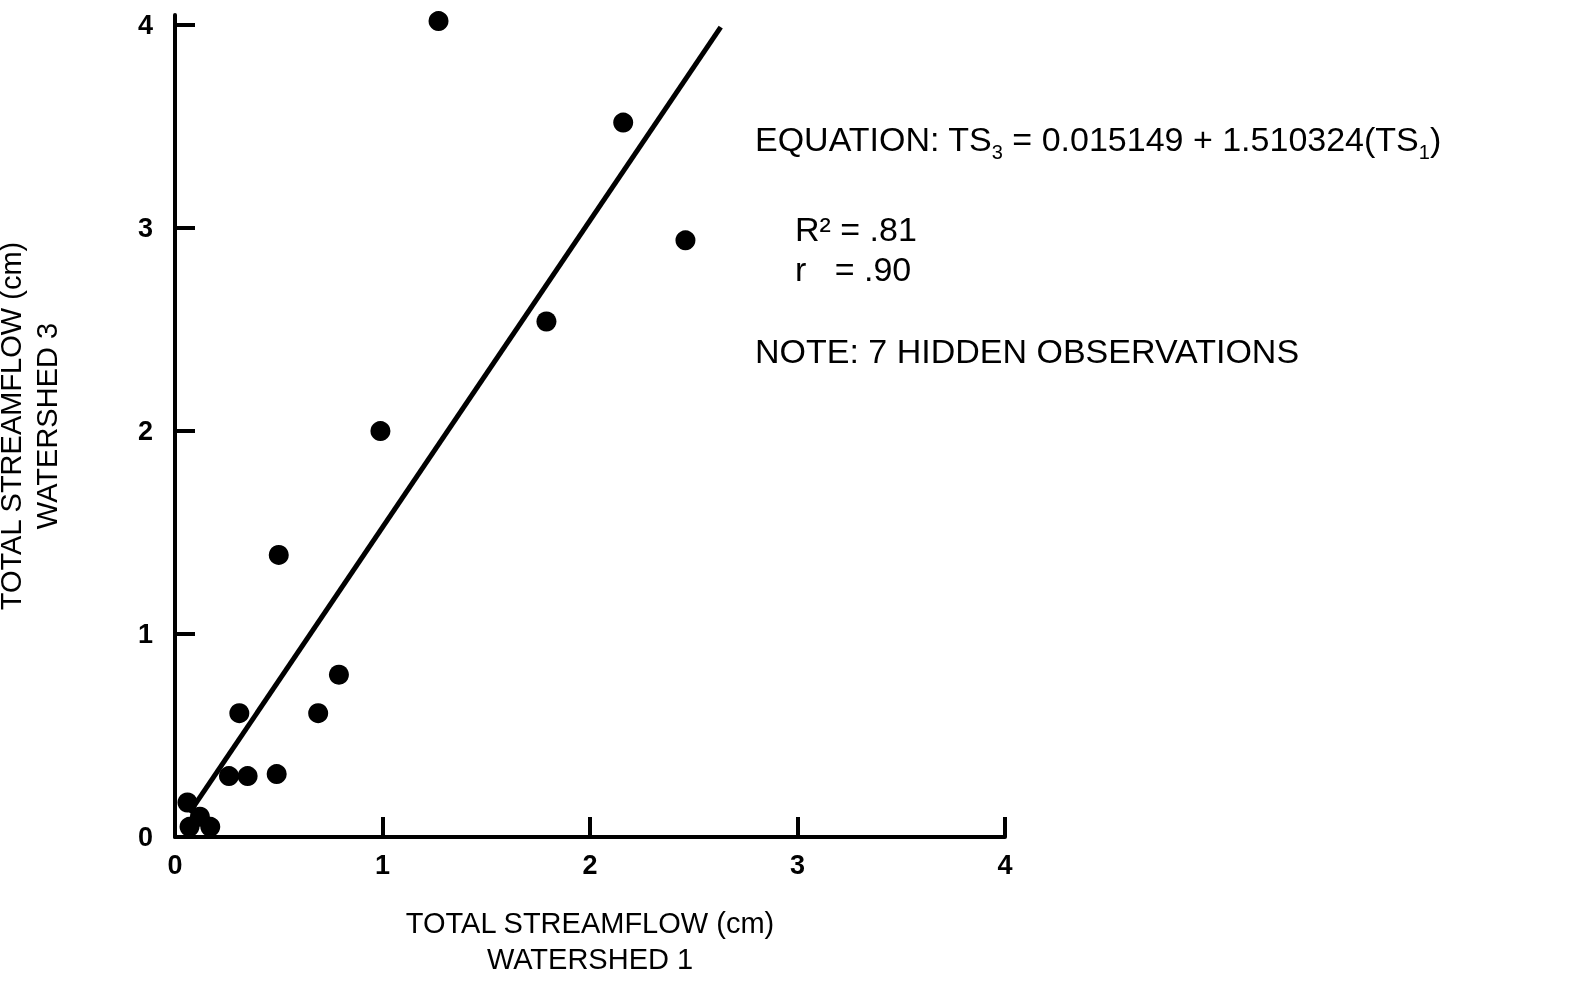 This screenshot has width=1581, height=988. I want to click on y-tick-label: 3, so click(145, 228).